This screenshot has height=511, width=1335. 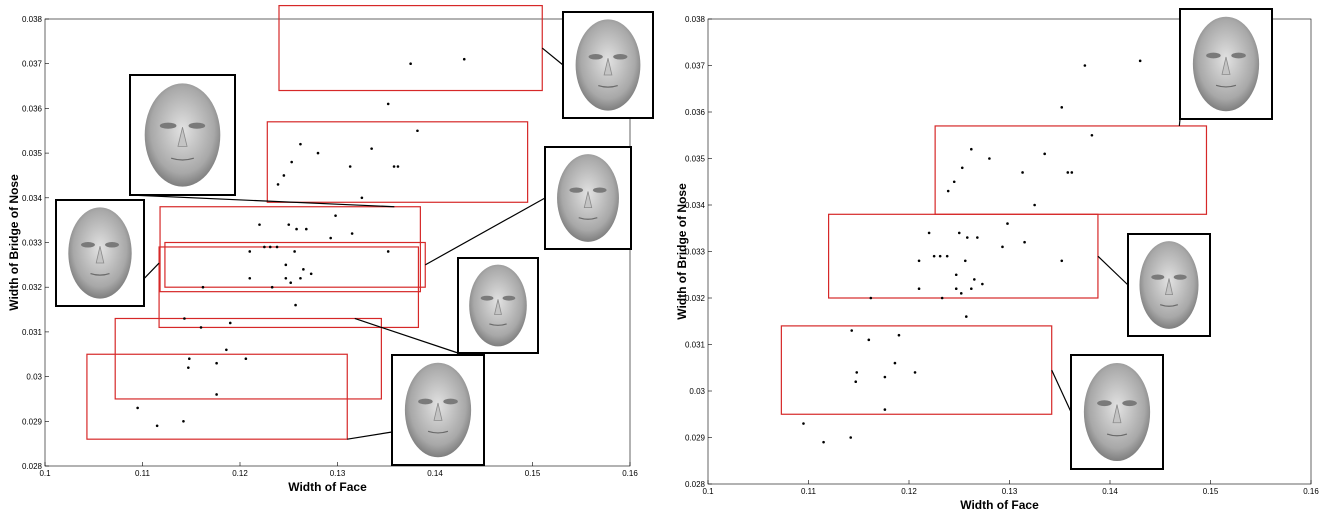 I want to click on thumbnail-connector, so click(x=406, y=335).